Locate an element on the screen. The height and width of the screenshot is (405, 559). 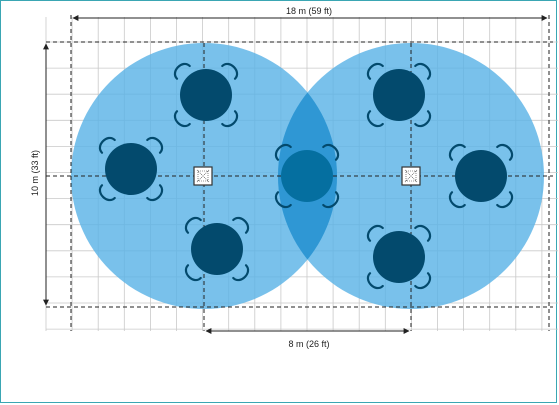
width-dimension-label: 18 m (59 ft) is located at coordinates (309, 11).